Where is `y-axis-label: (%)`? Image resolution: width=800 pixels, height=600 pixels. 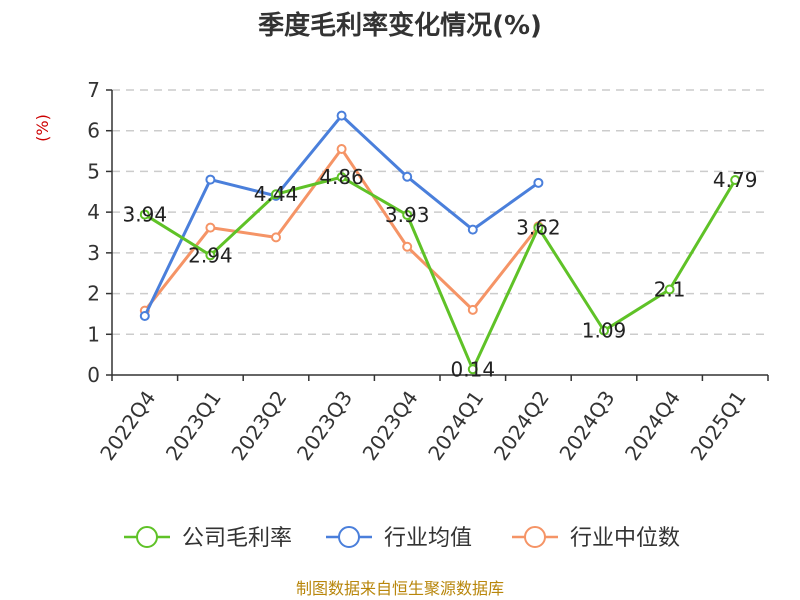
y-axis-label: (%) is located at coordinates (42, 128).